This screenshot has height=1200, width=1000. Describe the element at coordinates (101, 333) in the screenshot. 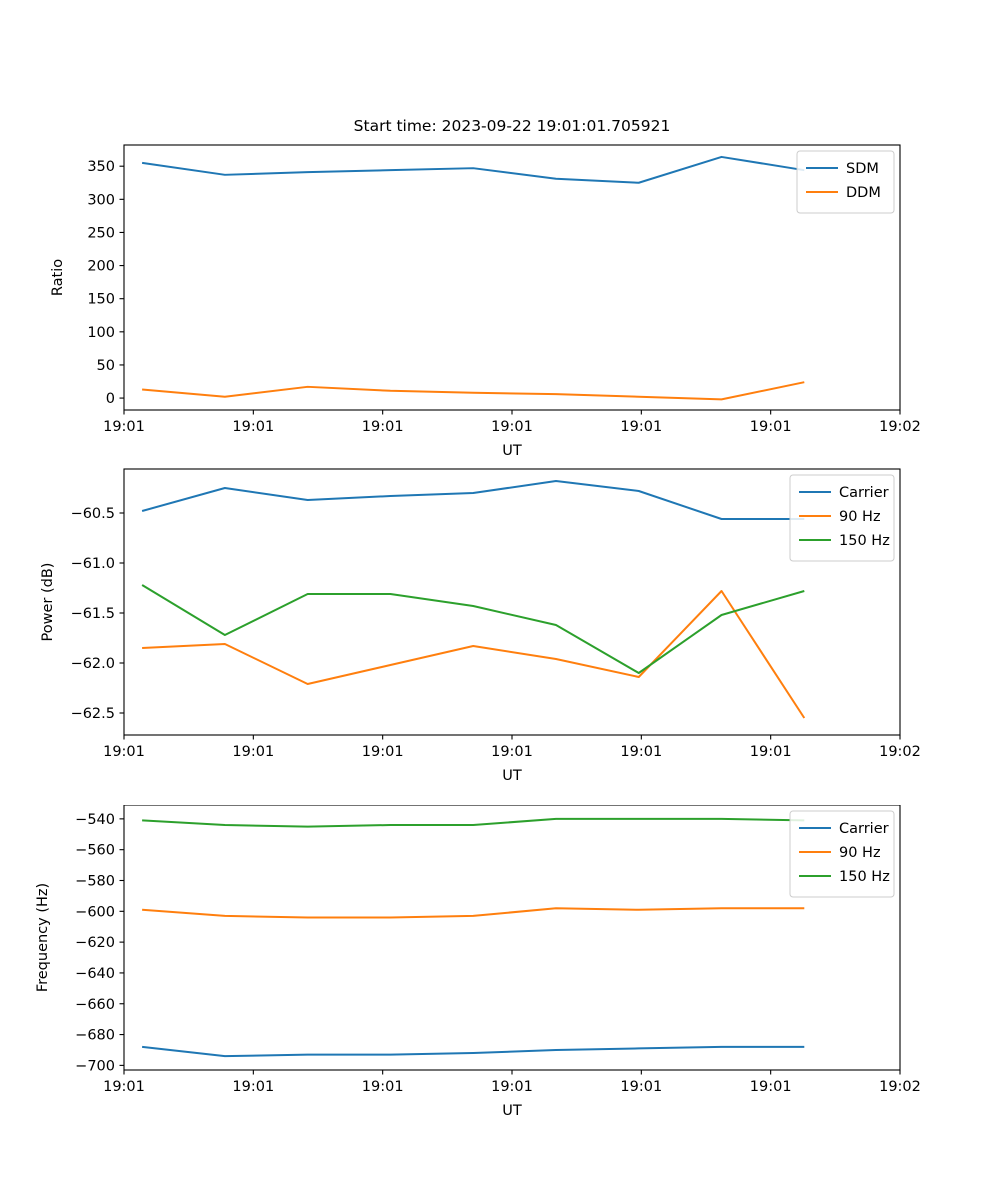

I see `y-tick-label: 100` at that location.